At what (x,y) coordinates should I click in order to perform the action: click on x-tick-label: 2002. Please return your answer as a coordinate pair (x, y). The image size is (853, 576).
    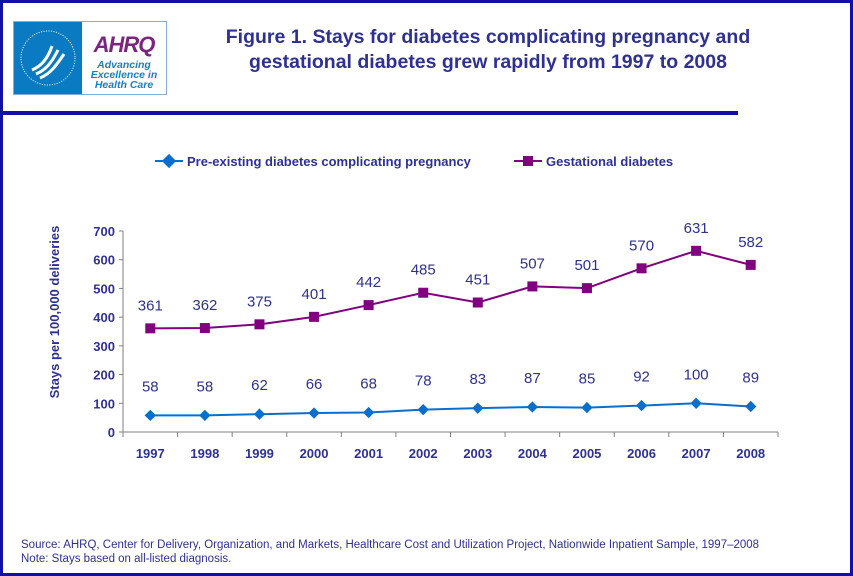
    Looking at the image, I should click on (423, 453).